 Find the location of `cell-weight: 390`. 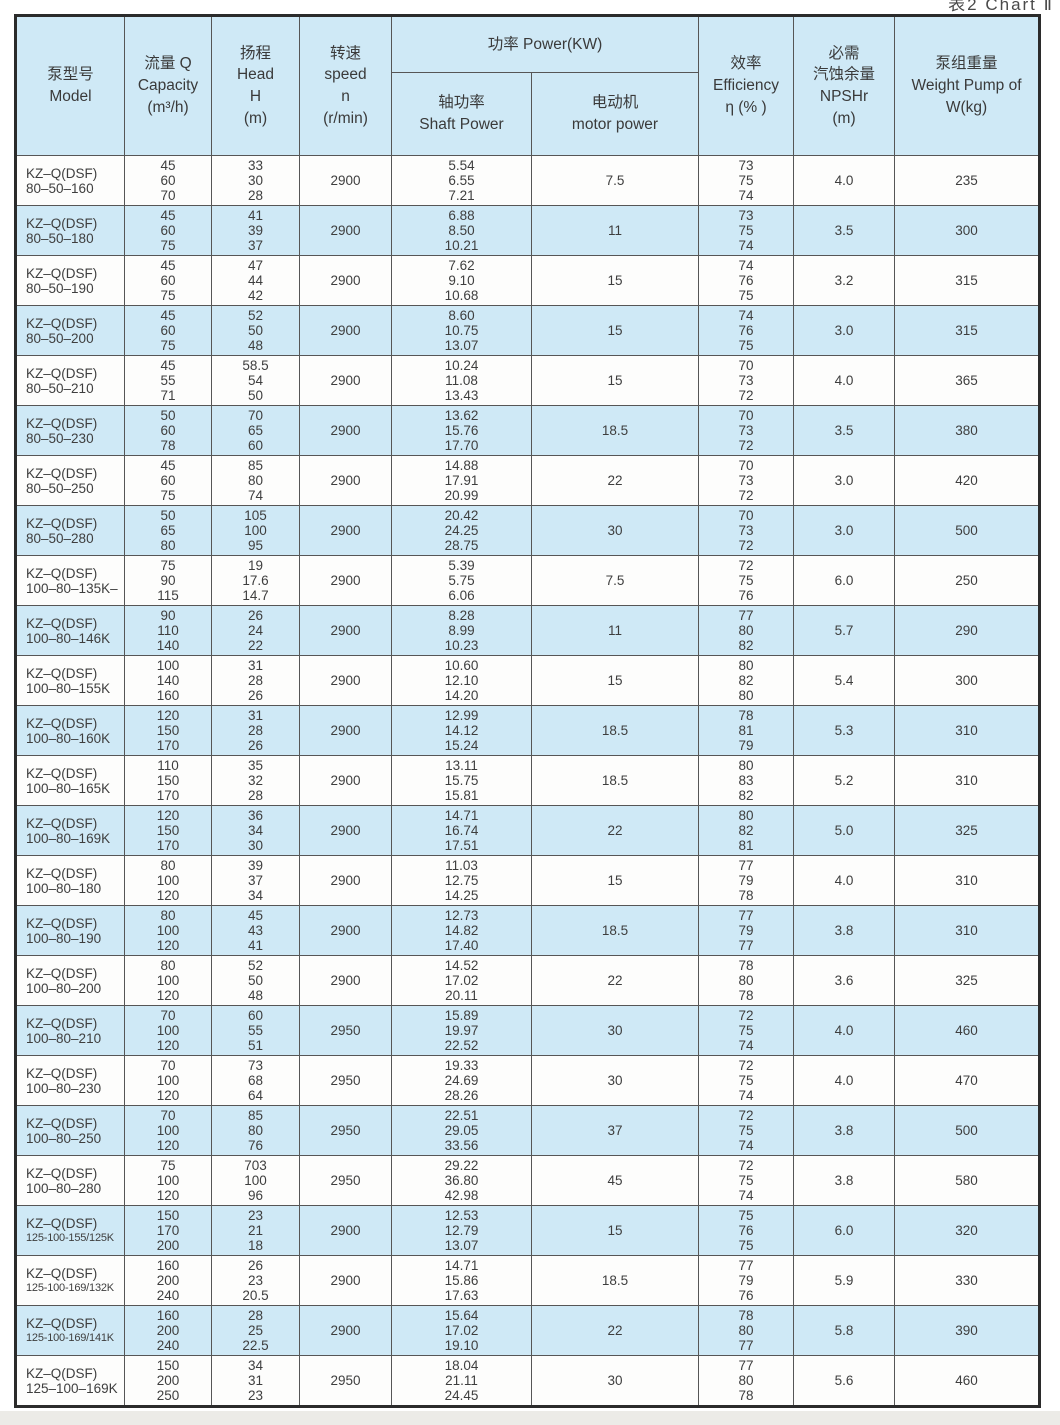

cell-weight: 390 is located at coordinates (967, 1330).